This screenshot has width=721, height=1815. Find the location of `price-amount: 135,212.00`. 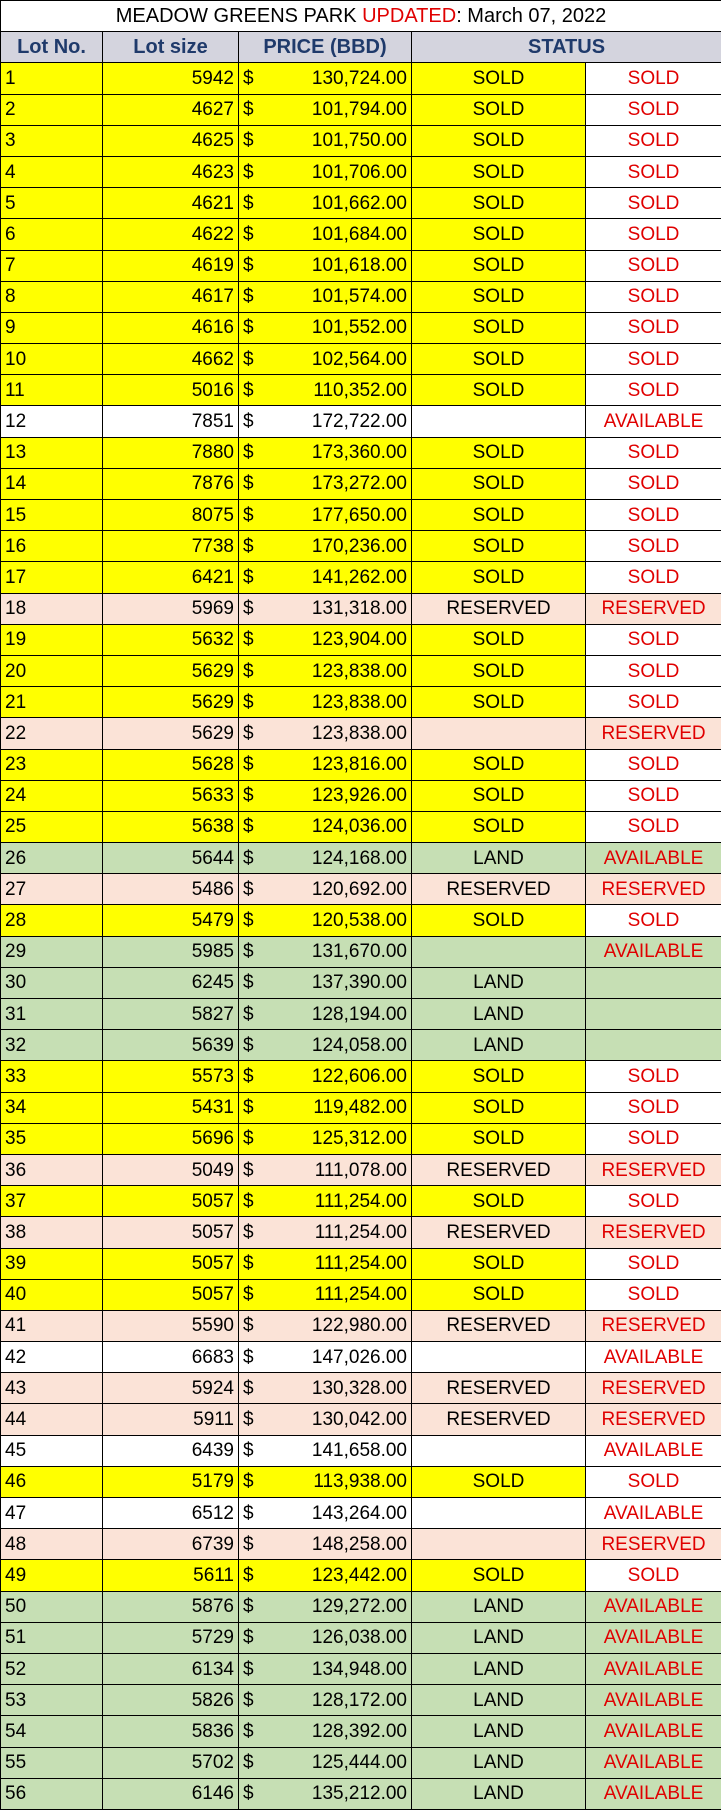

price-amount: 135,212.00 is located at coordinates (359, 1794).